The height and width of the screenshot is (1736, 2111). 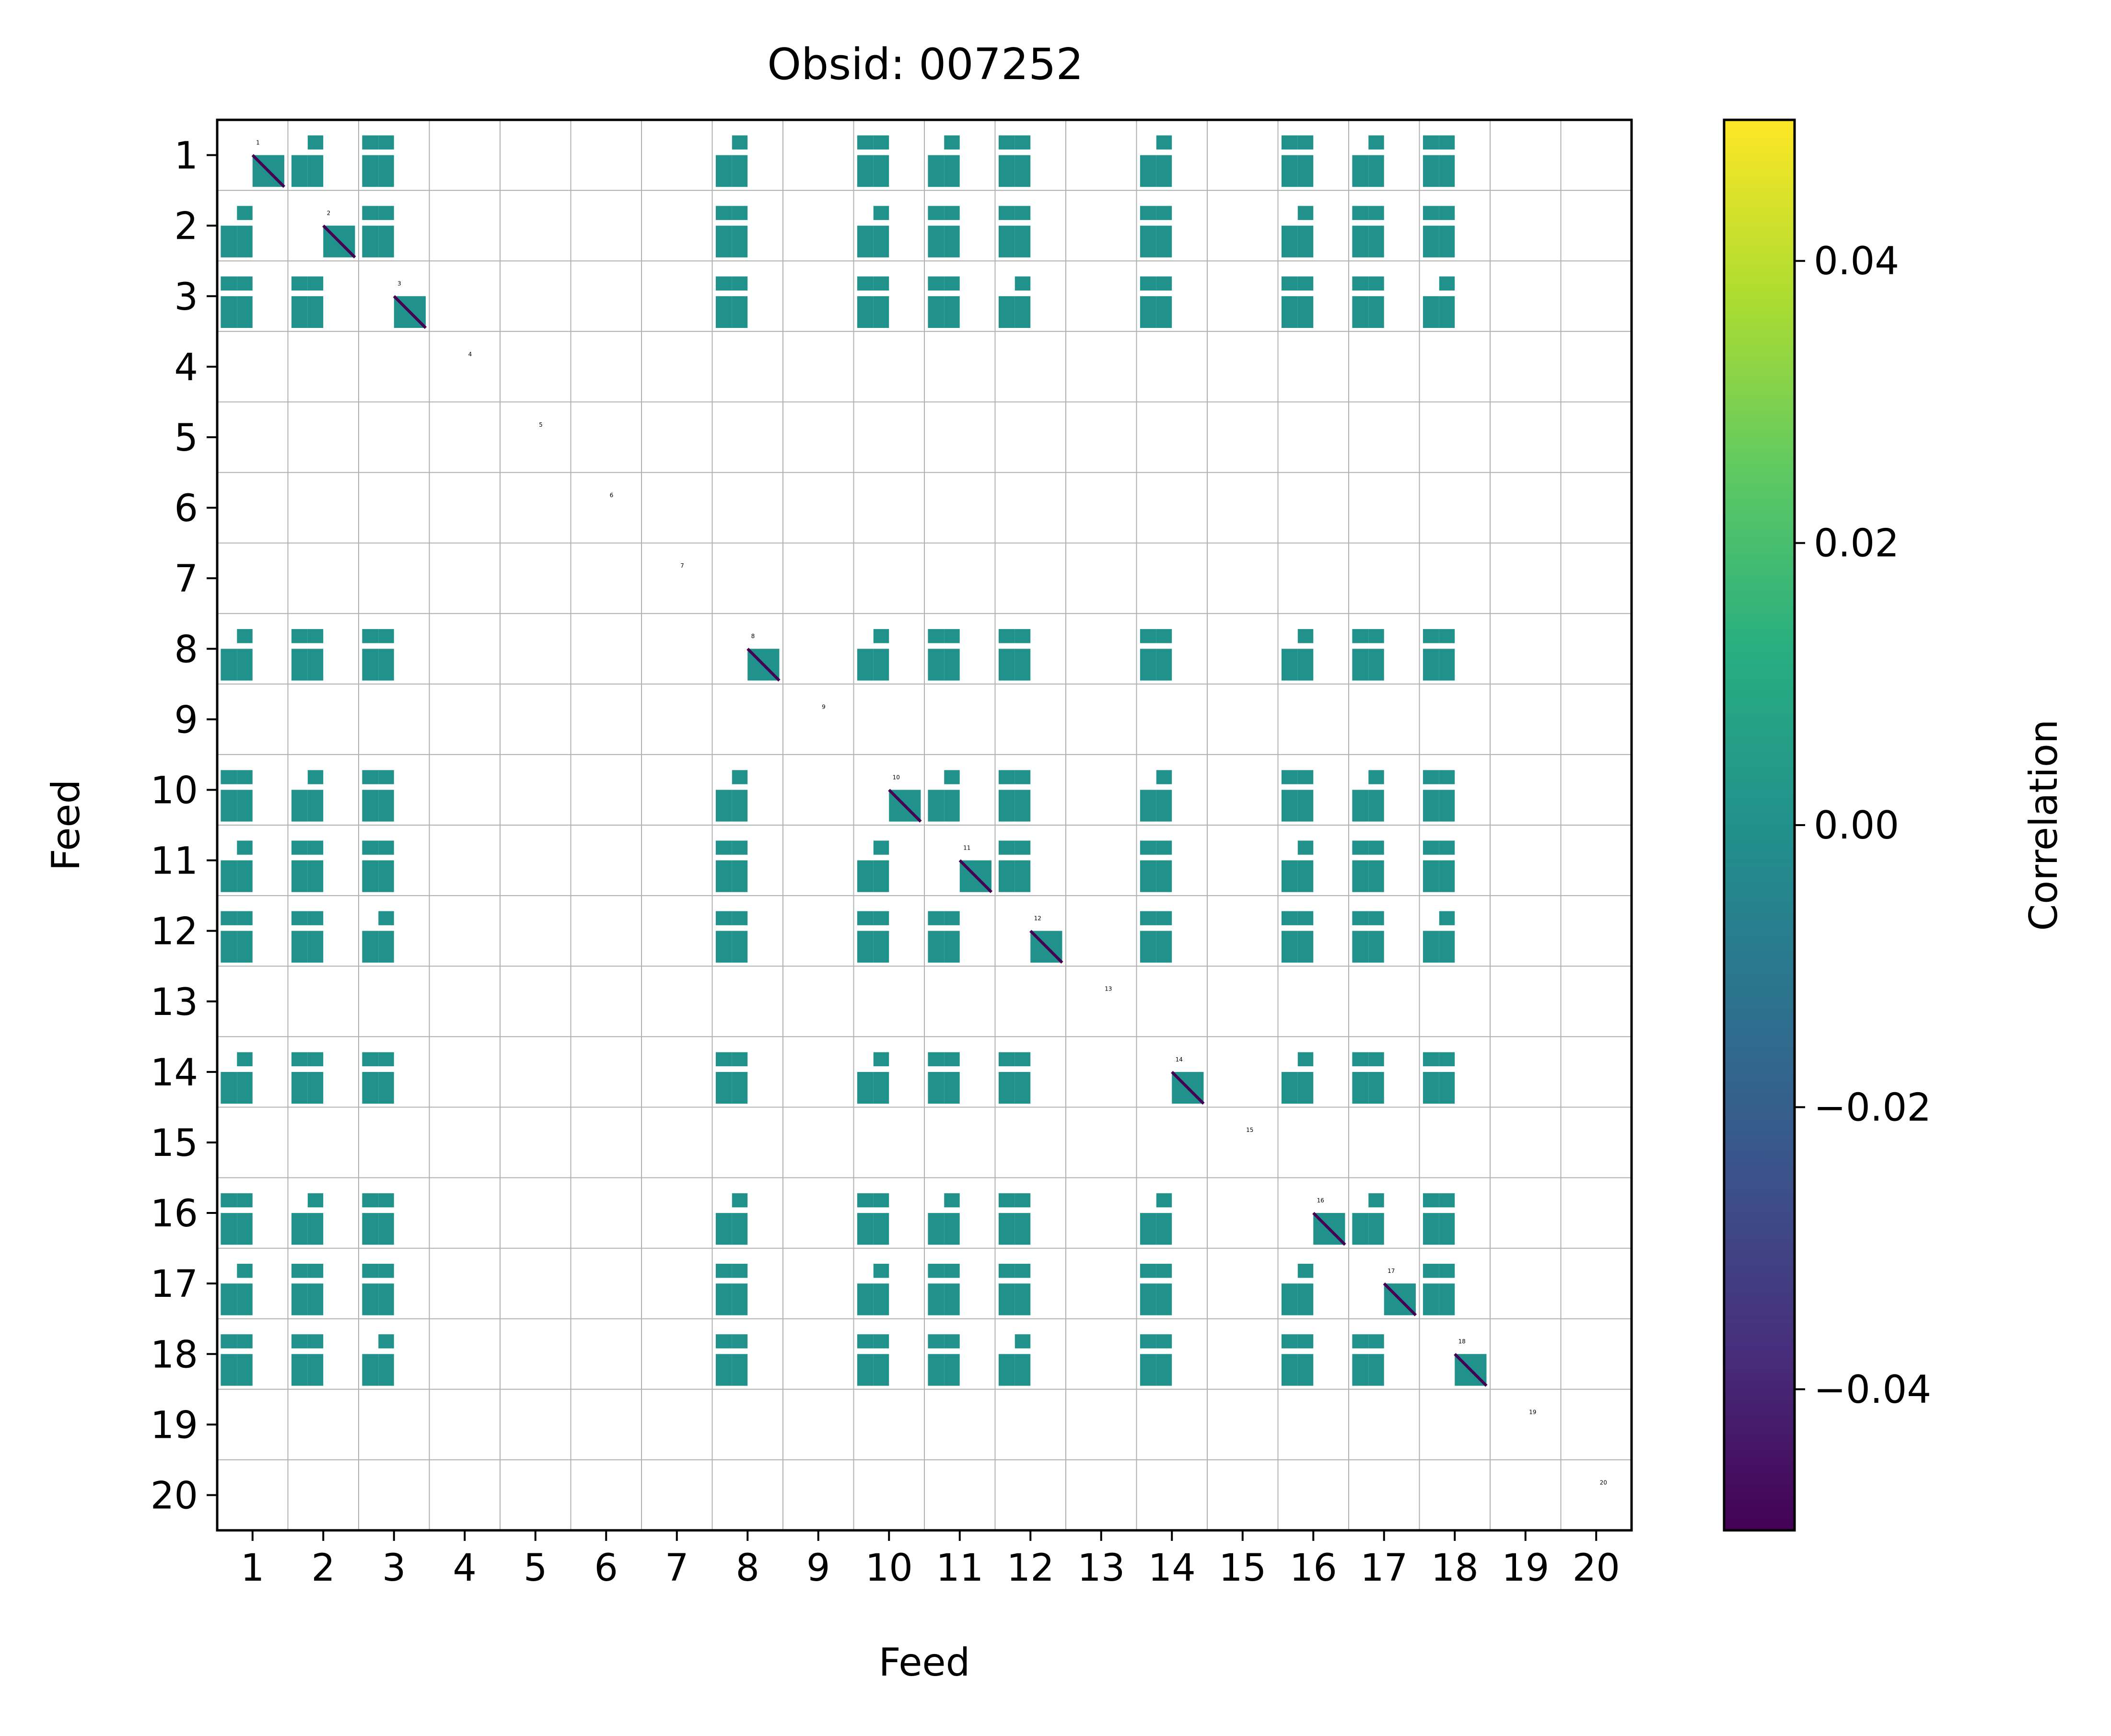 What do you see at coordinates (606, 1568) in the screenshot?
I see `x-tick-label: 6` at bounding box center [606, 1568].